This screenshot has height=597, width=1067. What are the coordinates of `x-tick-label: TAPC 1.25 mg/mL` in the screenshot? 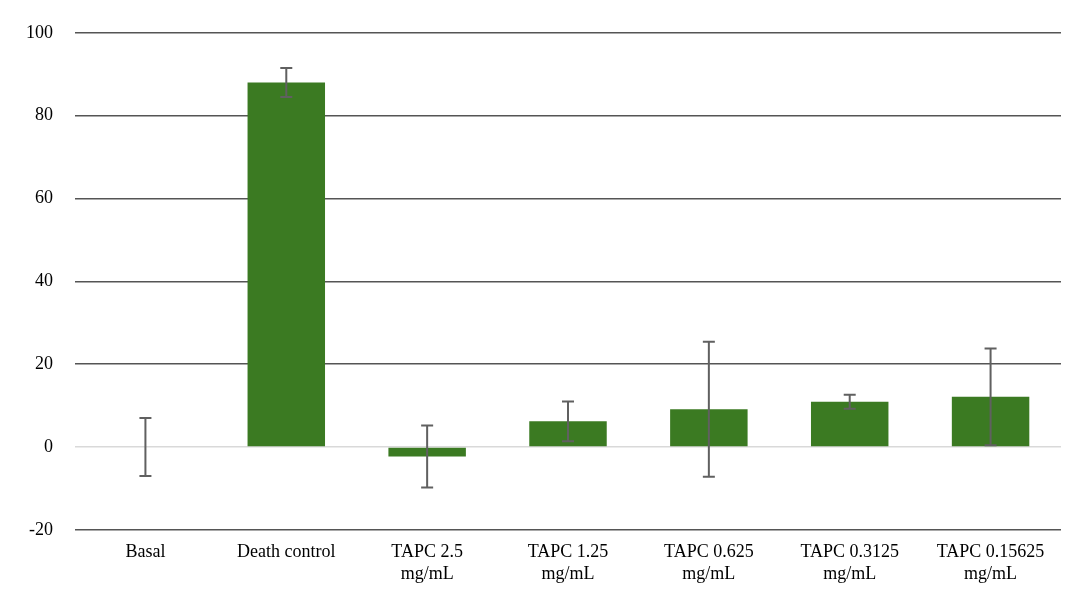 It's located at (568, 562).